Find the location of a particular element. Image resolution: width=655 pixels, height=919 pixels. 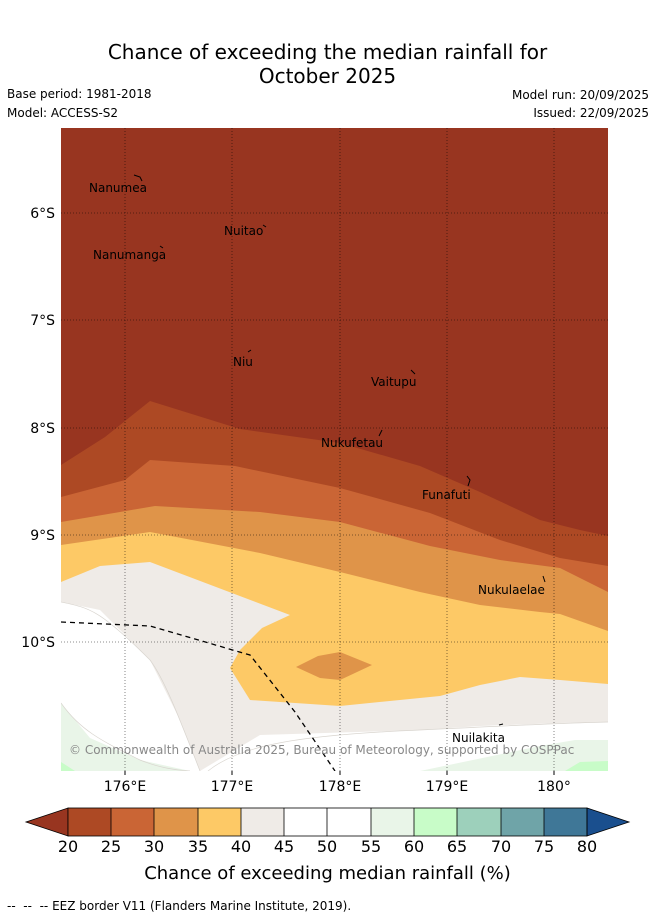

colorbar-label: 30 is located at coordinates (154, 846).